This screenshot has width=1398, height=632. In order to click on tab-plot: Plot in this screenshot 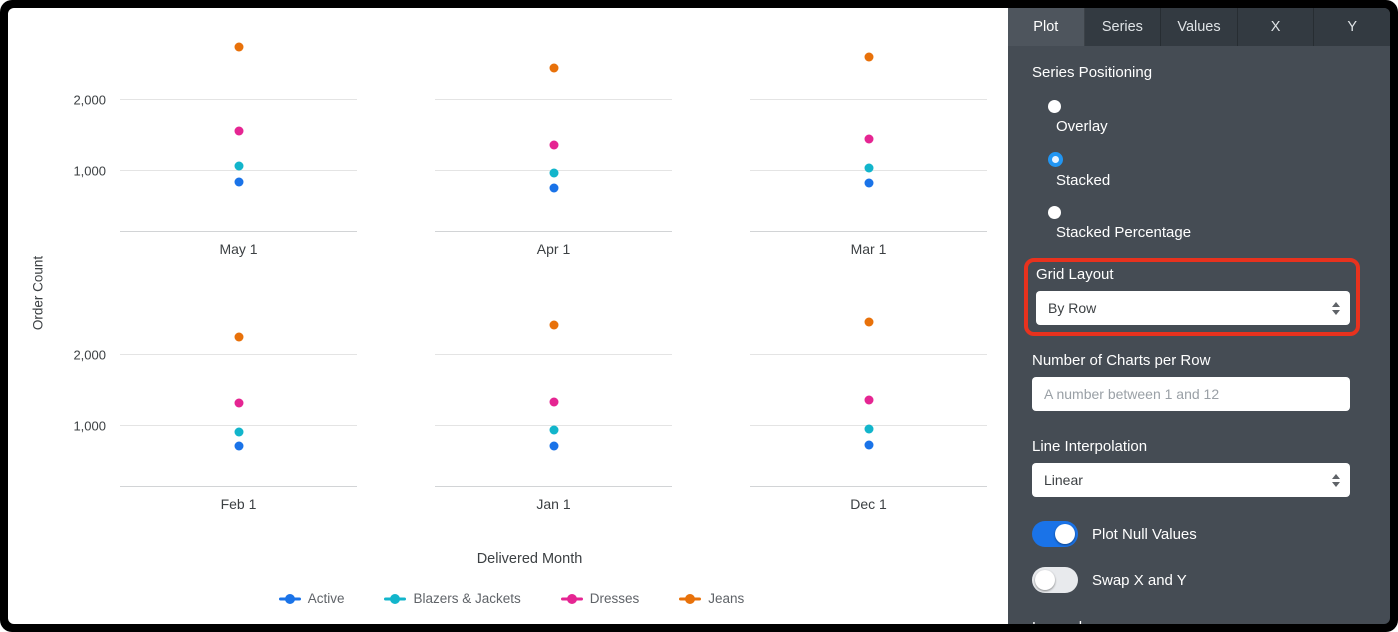, I will do `click(1046, 27)`.